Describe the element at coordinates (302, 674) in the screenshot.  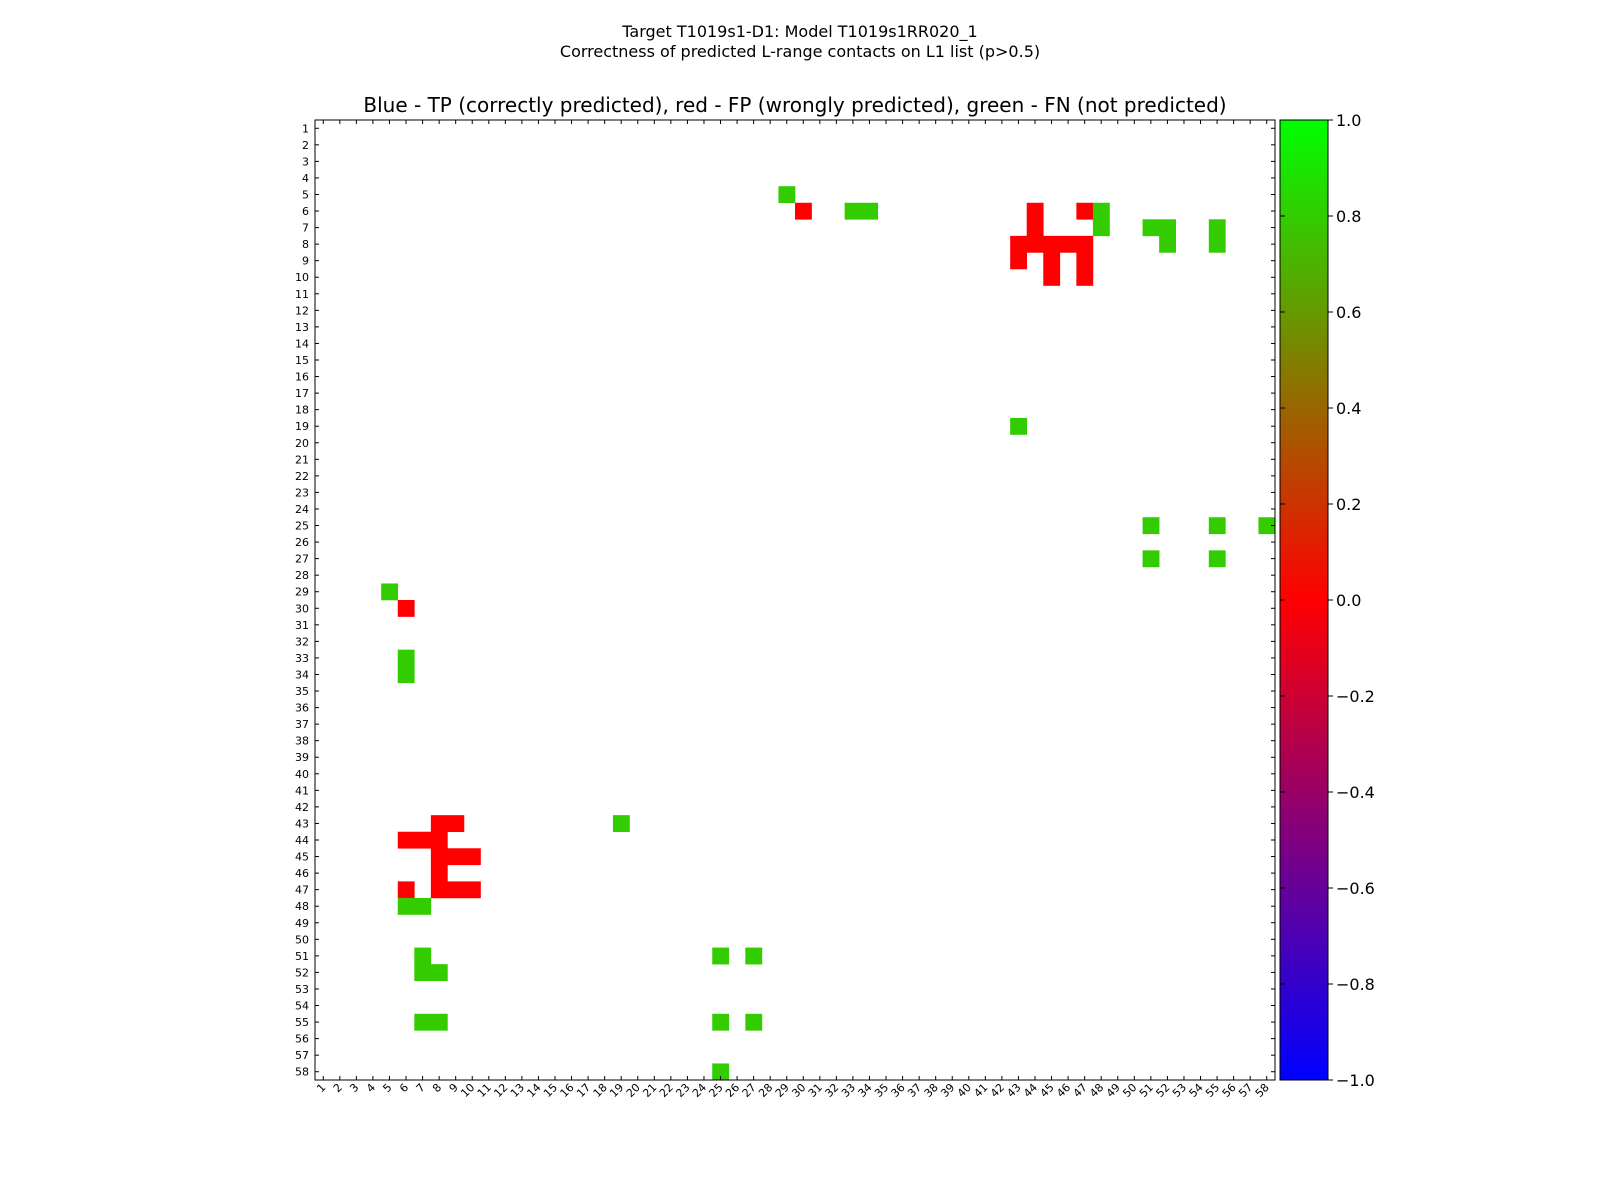
I see `y-tick-label: 34` at that location.